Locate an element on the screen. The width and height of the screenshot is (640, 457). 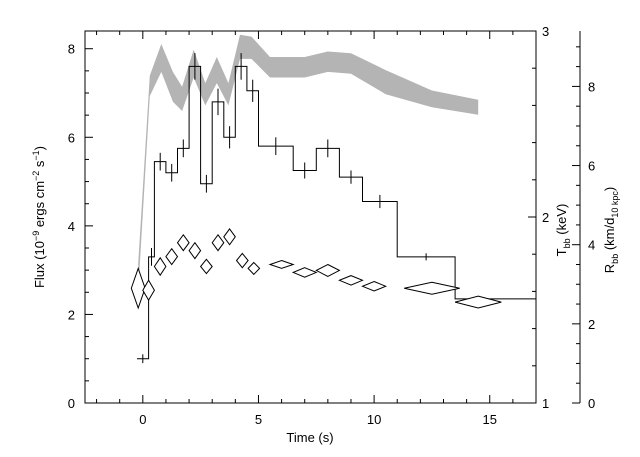
tbb-axis-title: Tbb (keV) is located at coordinates (563, 230).